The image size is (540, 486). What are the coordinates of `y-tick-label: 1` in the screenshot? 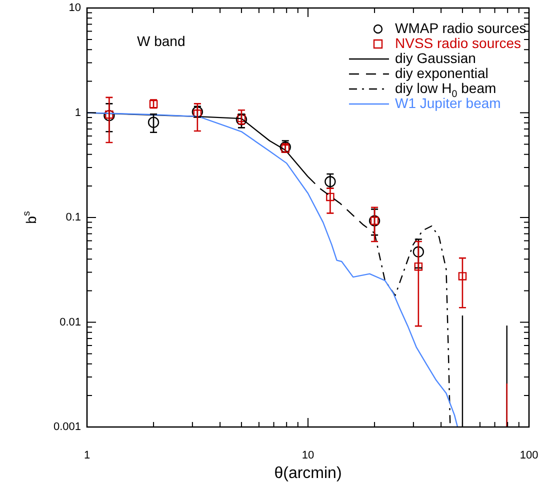 It's located at (77, 112).